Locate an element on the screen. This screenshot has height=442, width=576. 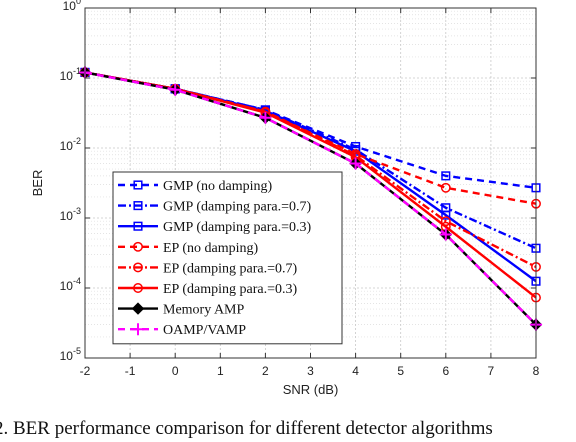
legend-label: GMP (damping para.=0.7) is located at coordinates (237, 207).